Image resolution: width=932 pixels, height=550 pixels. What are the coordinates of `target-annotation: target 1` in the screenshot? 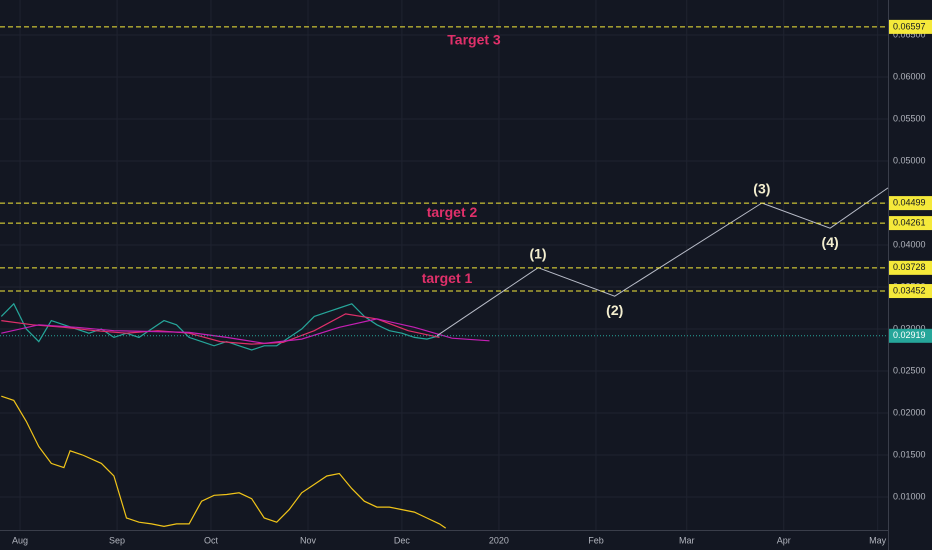 It's located at (447, 278).